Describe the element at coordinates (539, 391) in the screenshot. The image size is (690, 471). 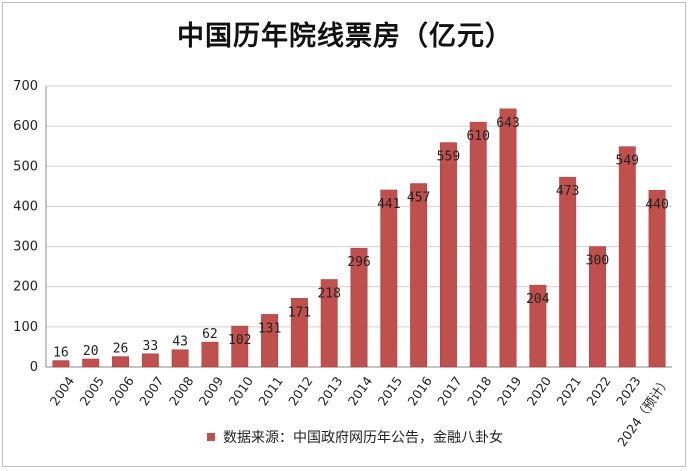
I see `x-tick-label: 2020` at that location.